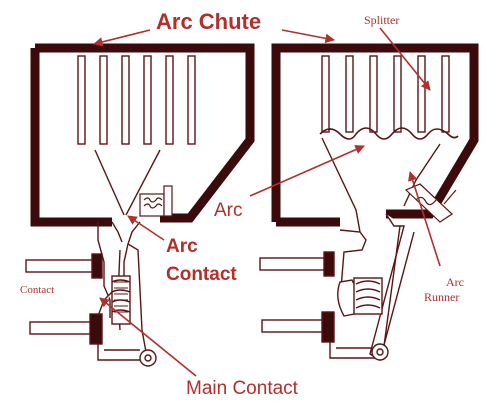  What do you see at coordinates (91, 294) in the screenshot?
I see `left-contact-assembly` at bounding box center [91, 294].